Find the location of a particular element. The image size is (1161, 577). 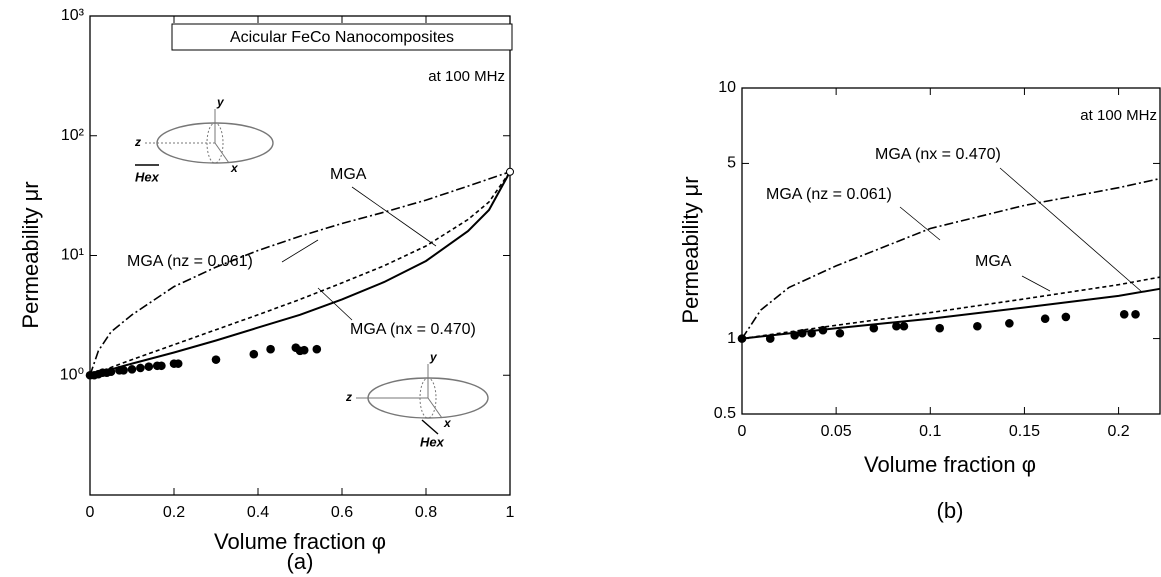

y-tick-label: 1 is located at coordinates (731, 338).